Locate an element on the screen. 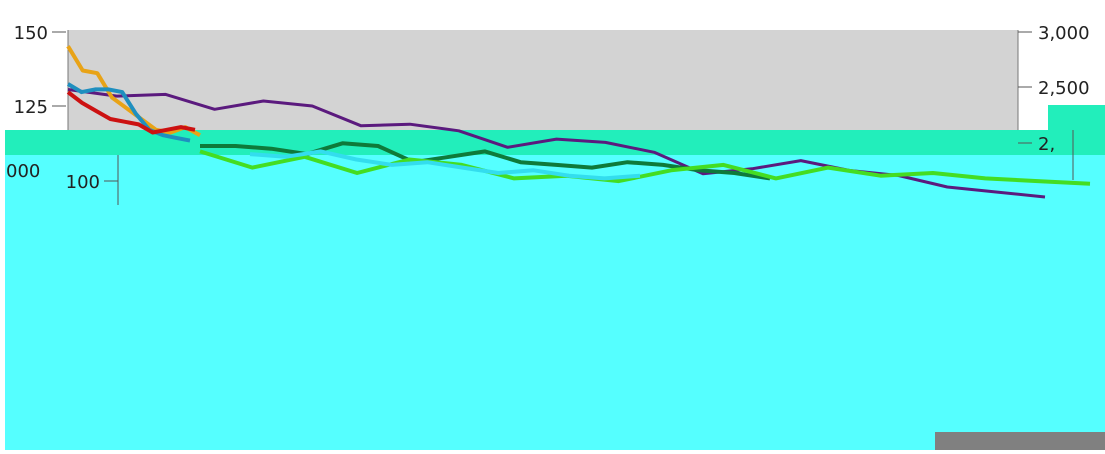 The width and height of the screenshot is (1105, 454). left-axis-tick-label: 150 is located at coordinates (31, 33).